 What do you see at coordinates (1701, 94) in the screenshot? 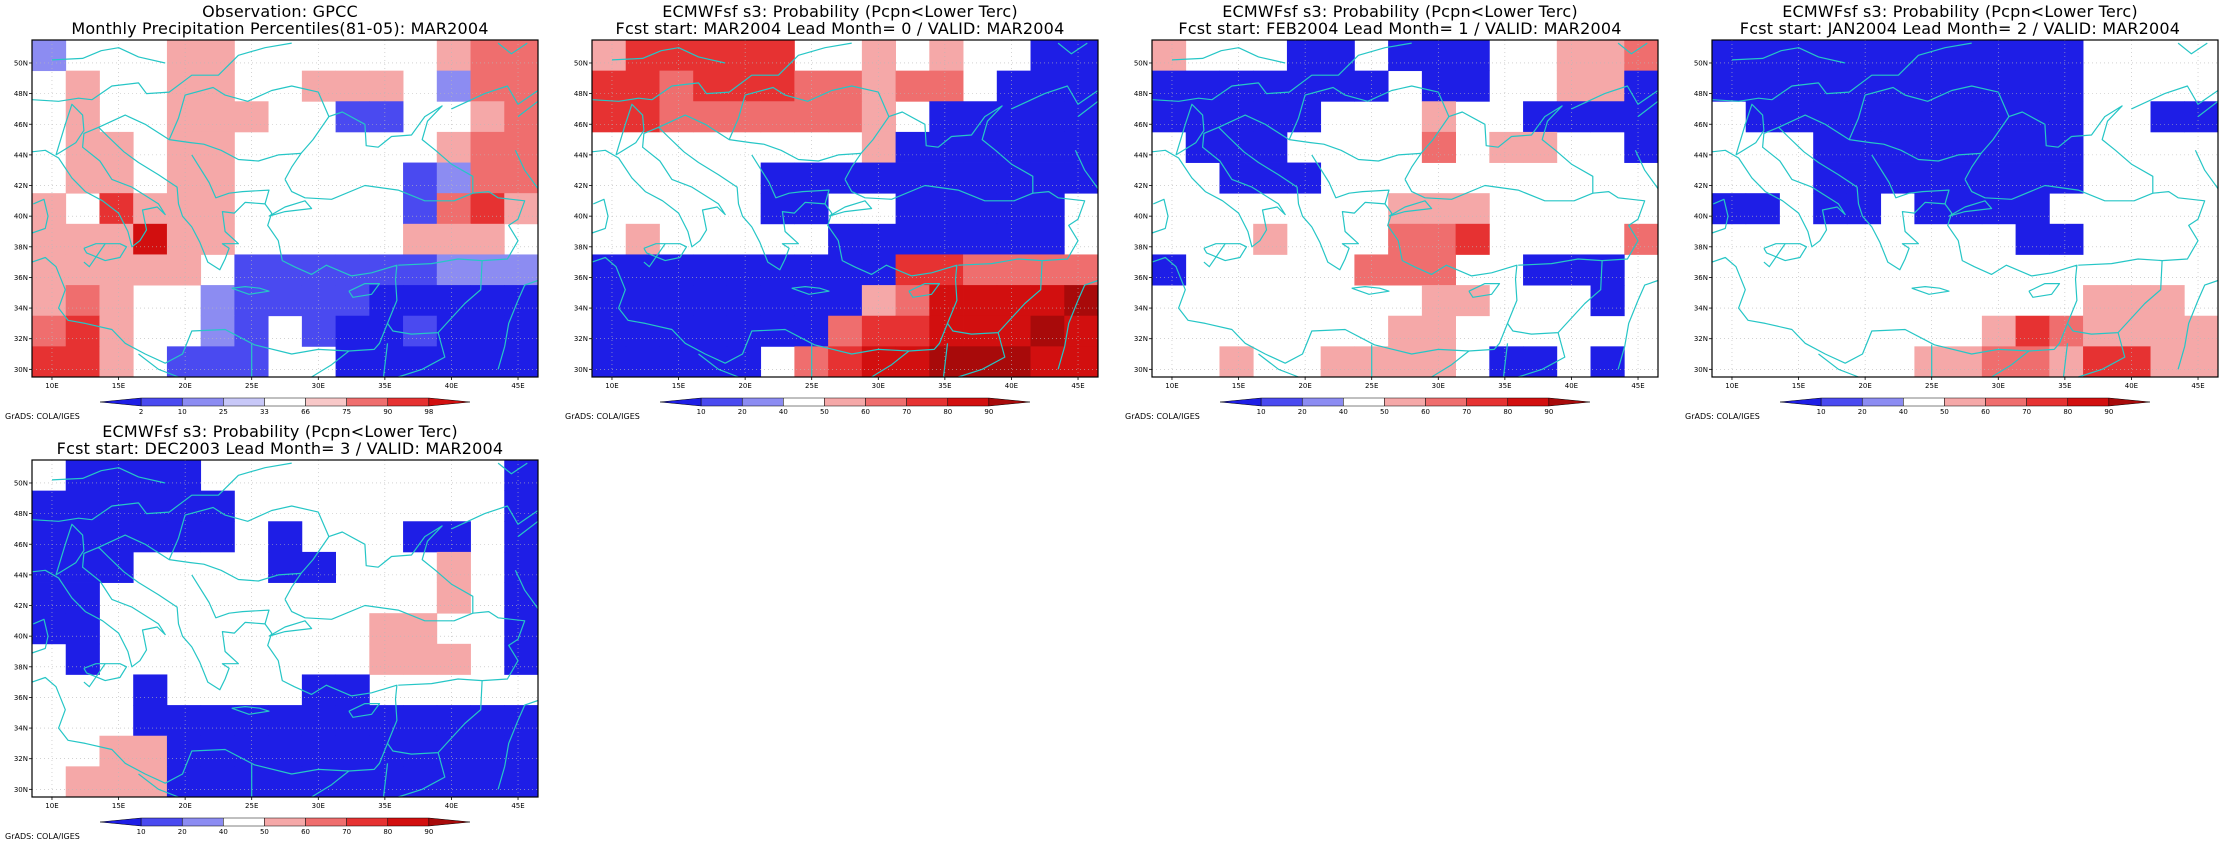
I see `lat-tick-label: 48N` at bounding box center [1701, 94].